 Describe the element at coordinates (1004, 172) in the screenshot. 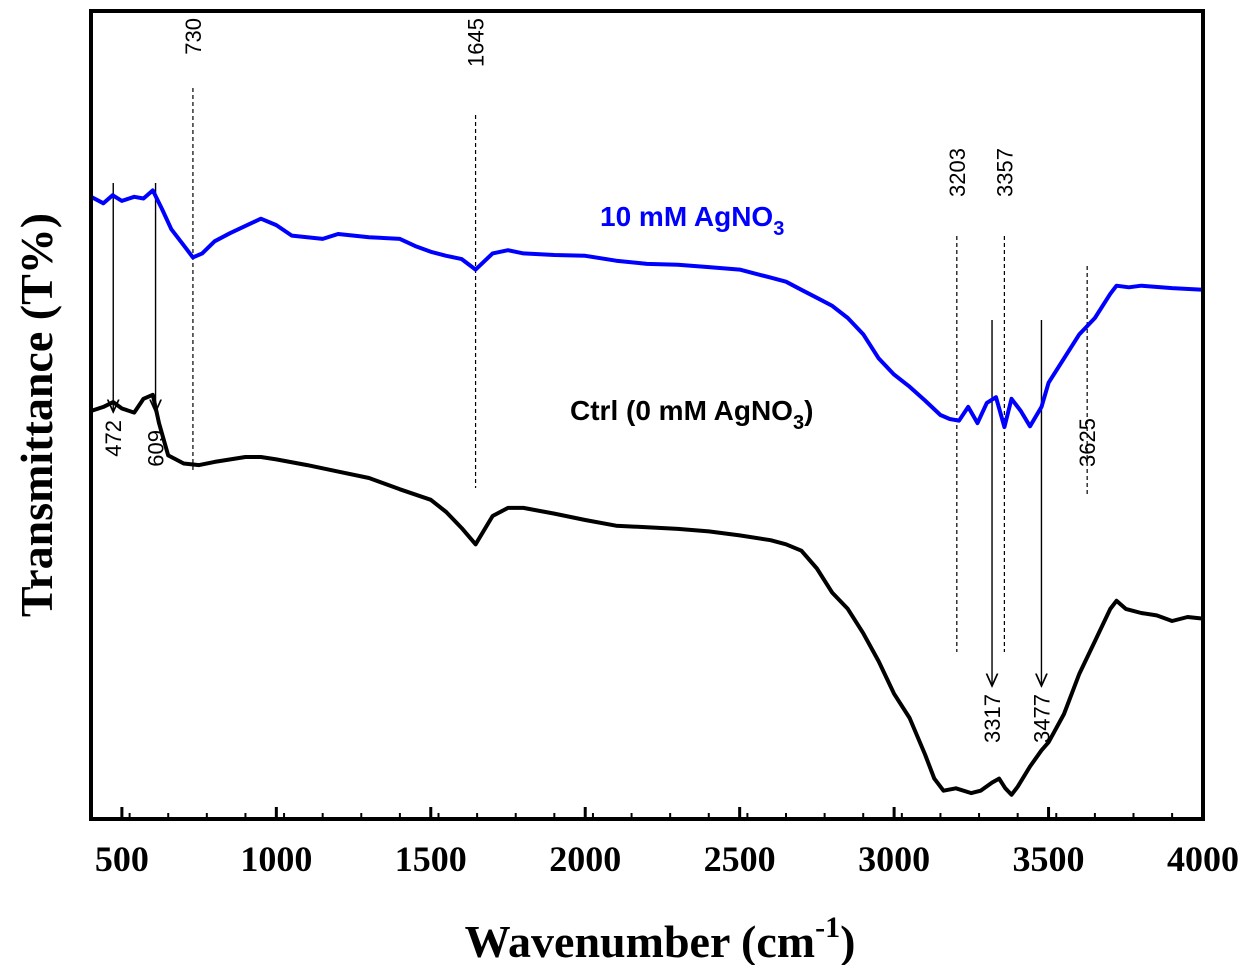

I see `peak-label-3357: 3357` at that location.